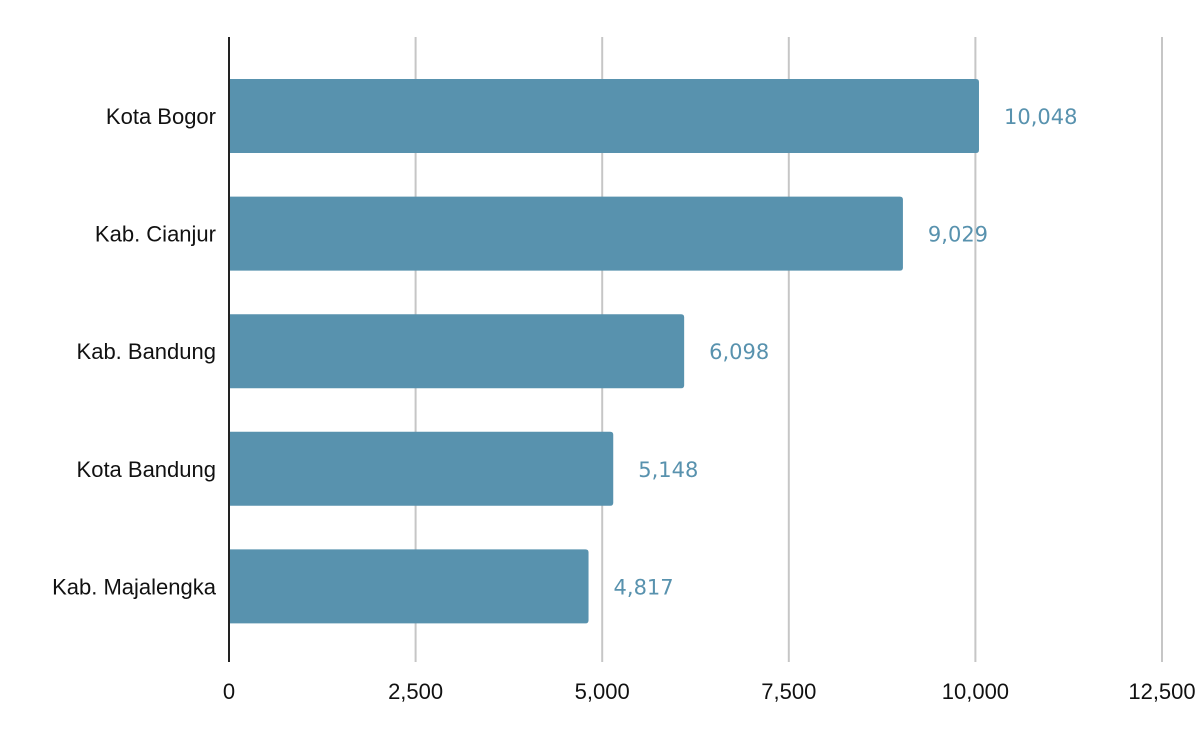 This screenshot has height=742, width=1200. I want to click on category-label: Kab. Bandung, so click(146, 351).